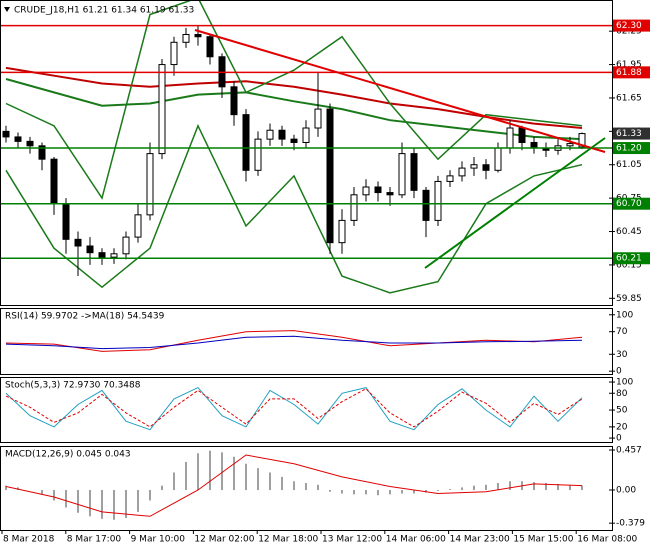  I want to click on x-tick-label: 16 Mar 08:00, so click(607, 540).